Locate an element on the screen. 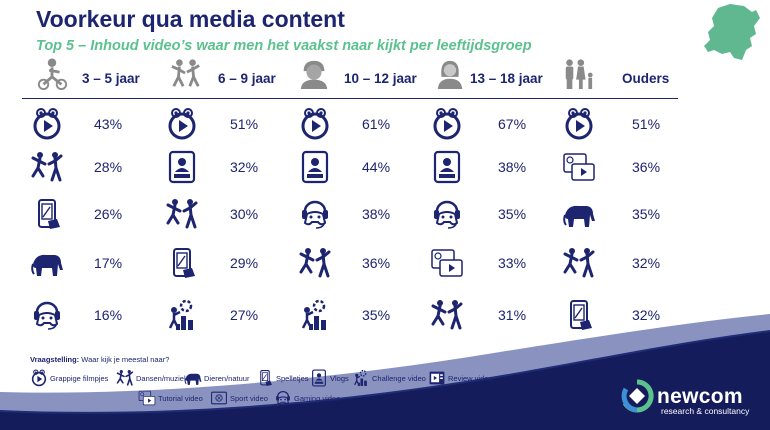 The height and width of the screenshot is (430, 770). review-video-icon is located at coordinates (437, 380).